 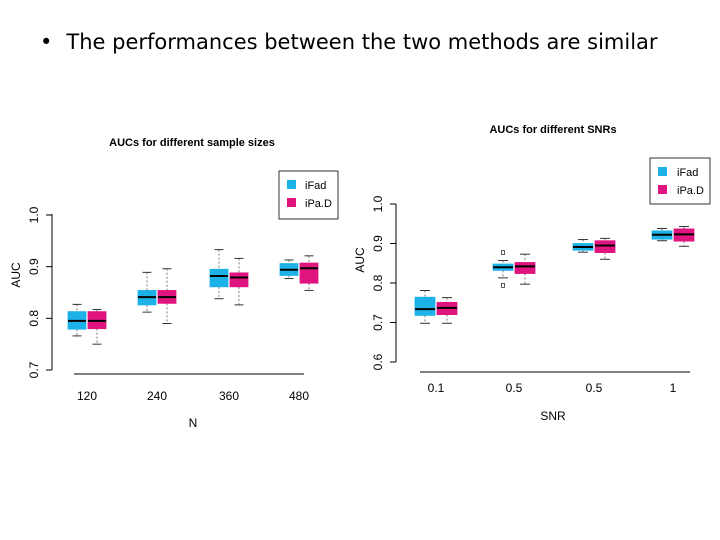 I want to click on x-axis-label: N, so click(x=193, y=423).